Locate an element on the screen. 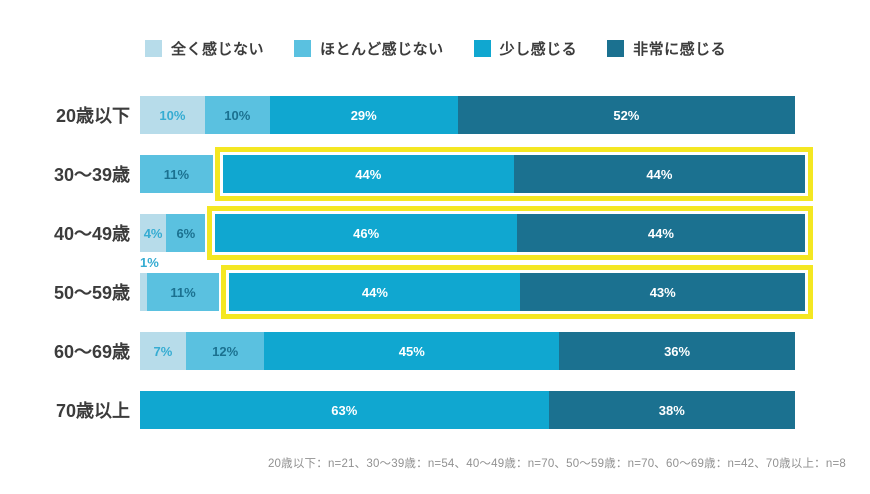 The height and width of the screenshot is (494, 870). stacked-bar: 4% 6% 46% 44% is located at coordinates (476, 233).